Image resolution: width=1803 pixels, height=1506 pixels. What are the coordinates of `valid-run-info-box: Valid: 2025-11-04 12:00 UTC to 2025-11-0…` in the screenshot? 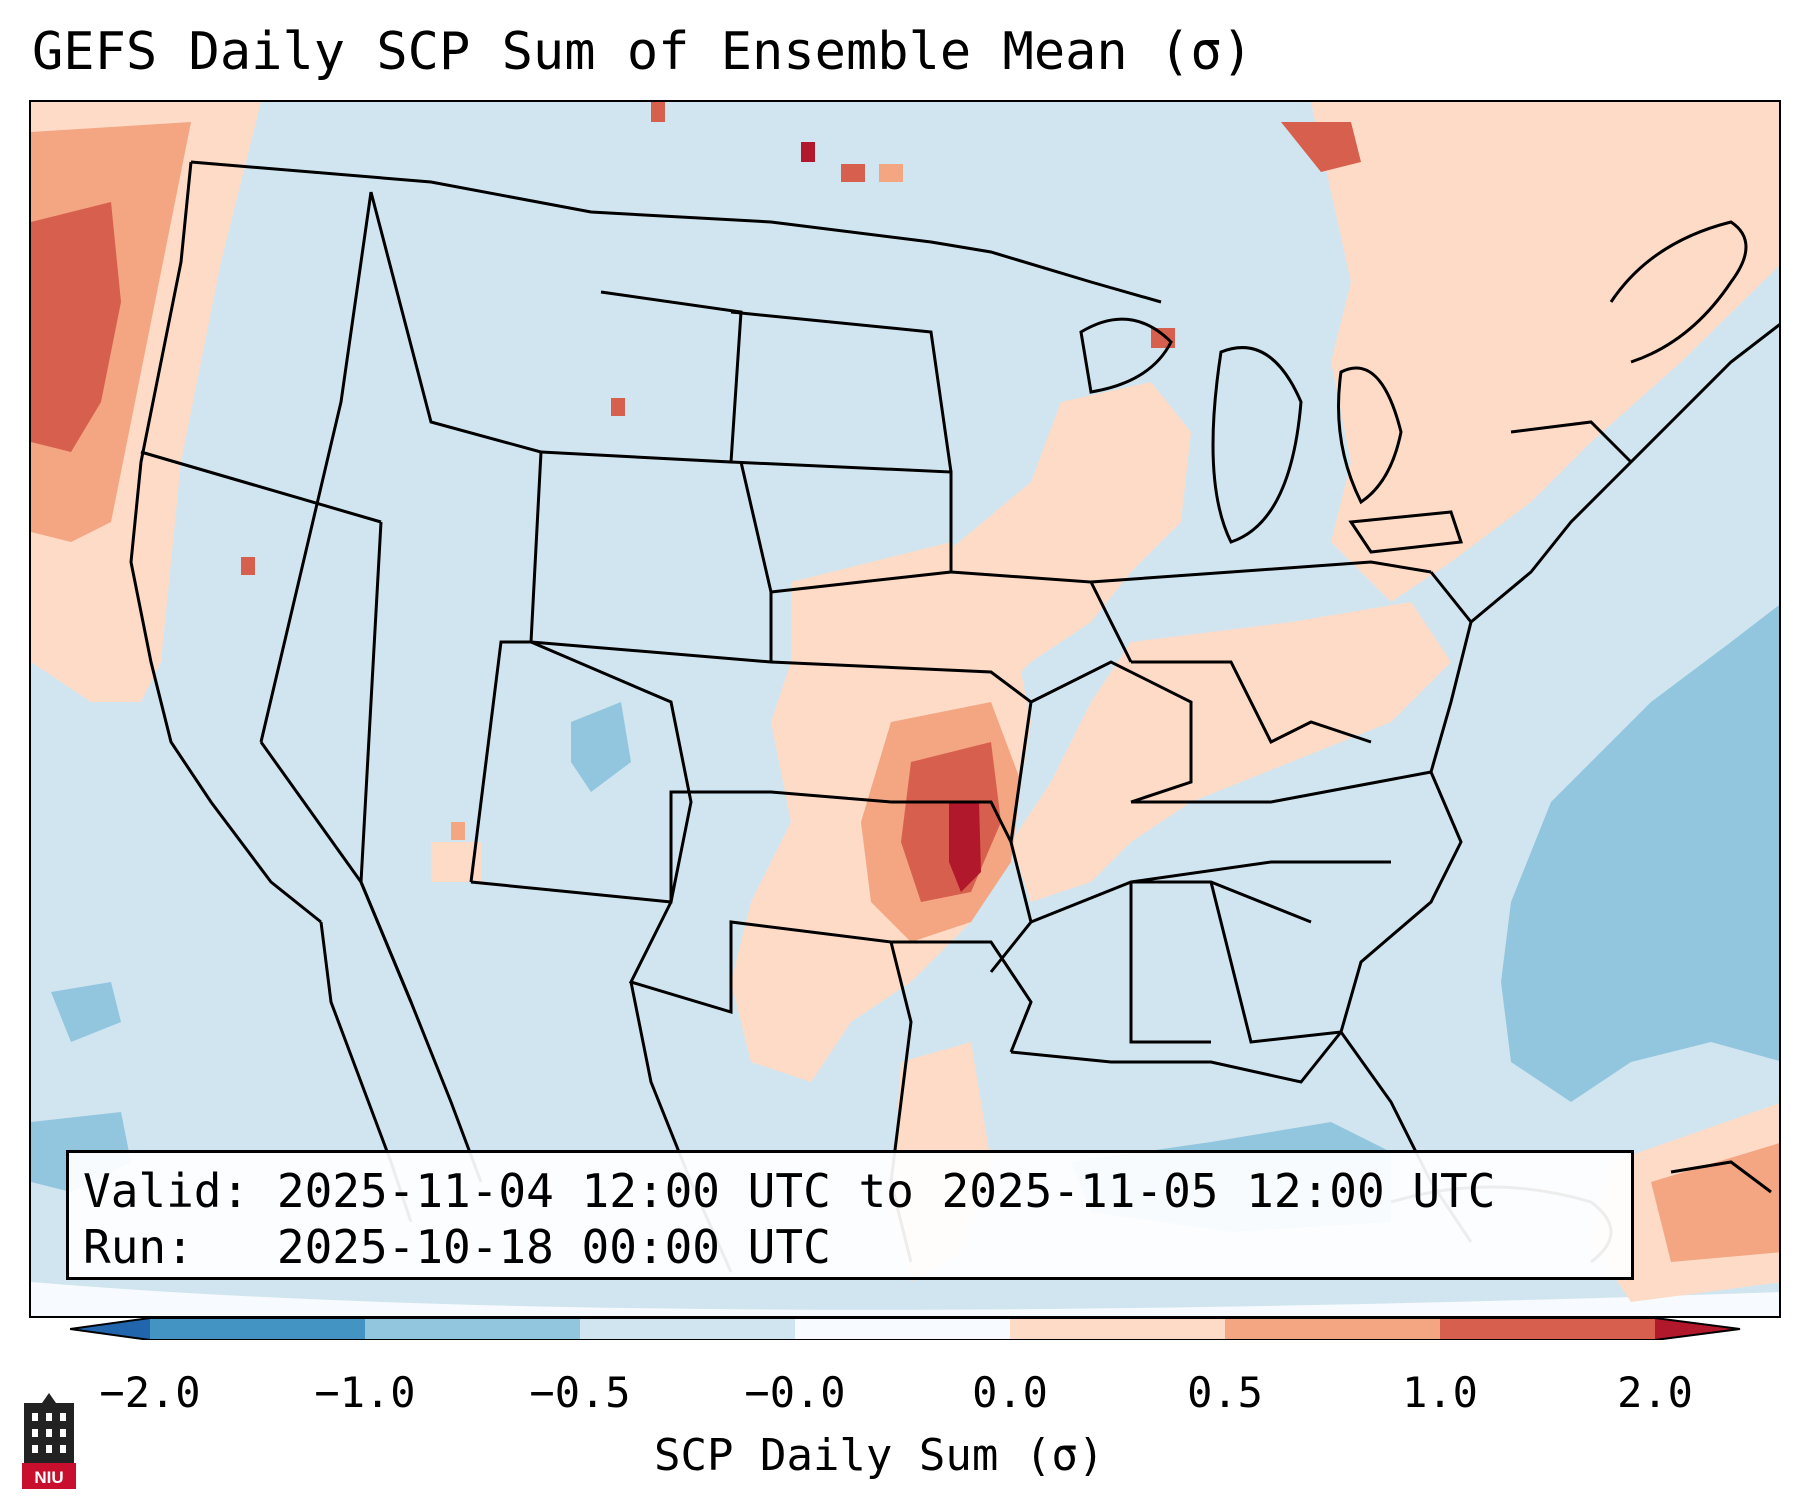 It's located at (850, 1215).